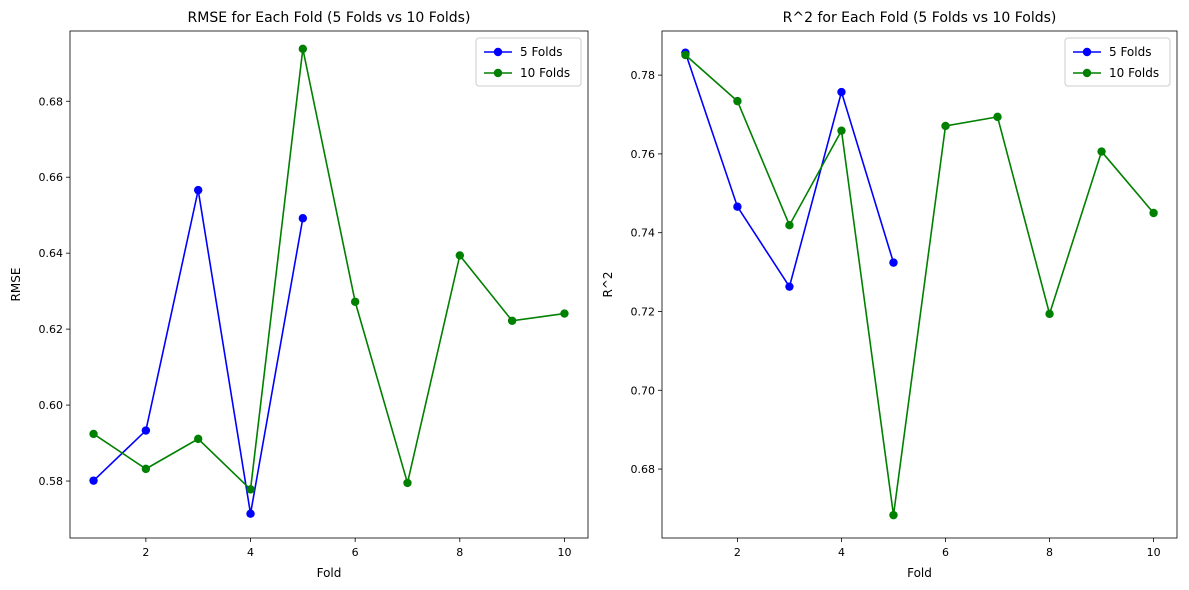 This screenshot has width=1189, height=590. What do you see at coordinates (643, 390) in the screenshot?
I see `r2-y-tick-label: 0.70` at bounding box center [643, 390].